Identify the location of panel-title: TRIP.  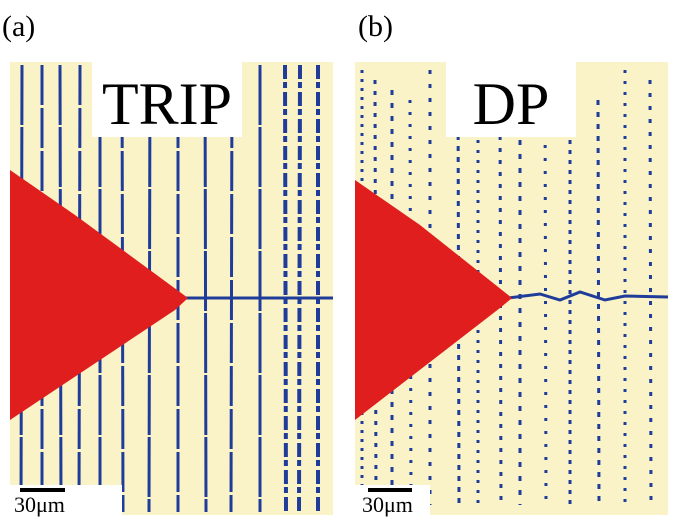
(167, 104).